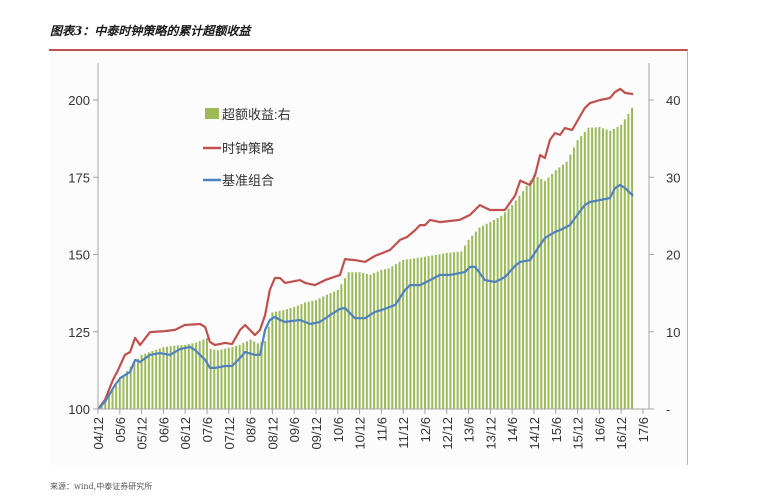  What do you see at coordinates (248, 180) in the screenshot?
I see `legend-label-benchmark: 基准组合` at bounding box center [248, 180].